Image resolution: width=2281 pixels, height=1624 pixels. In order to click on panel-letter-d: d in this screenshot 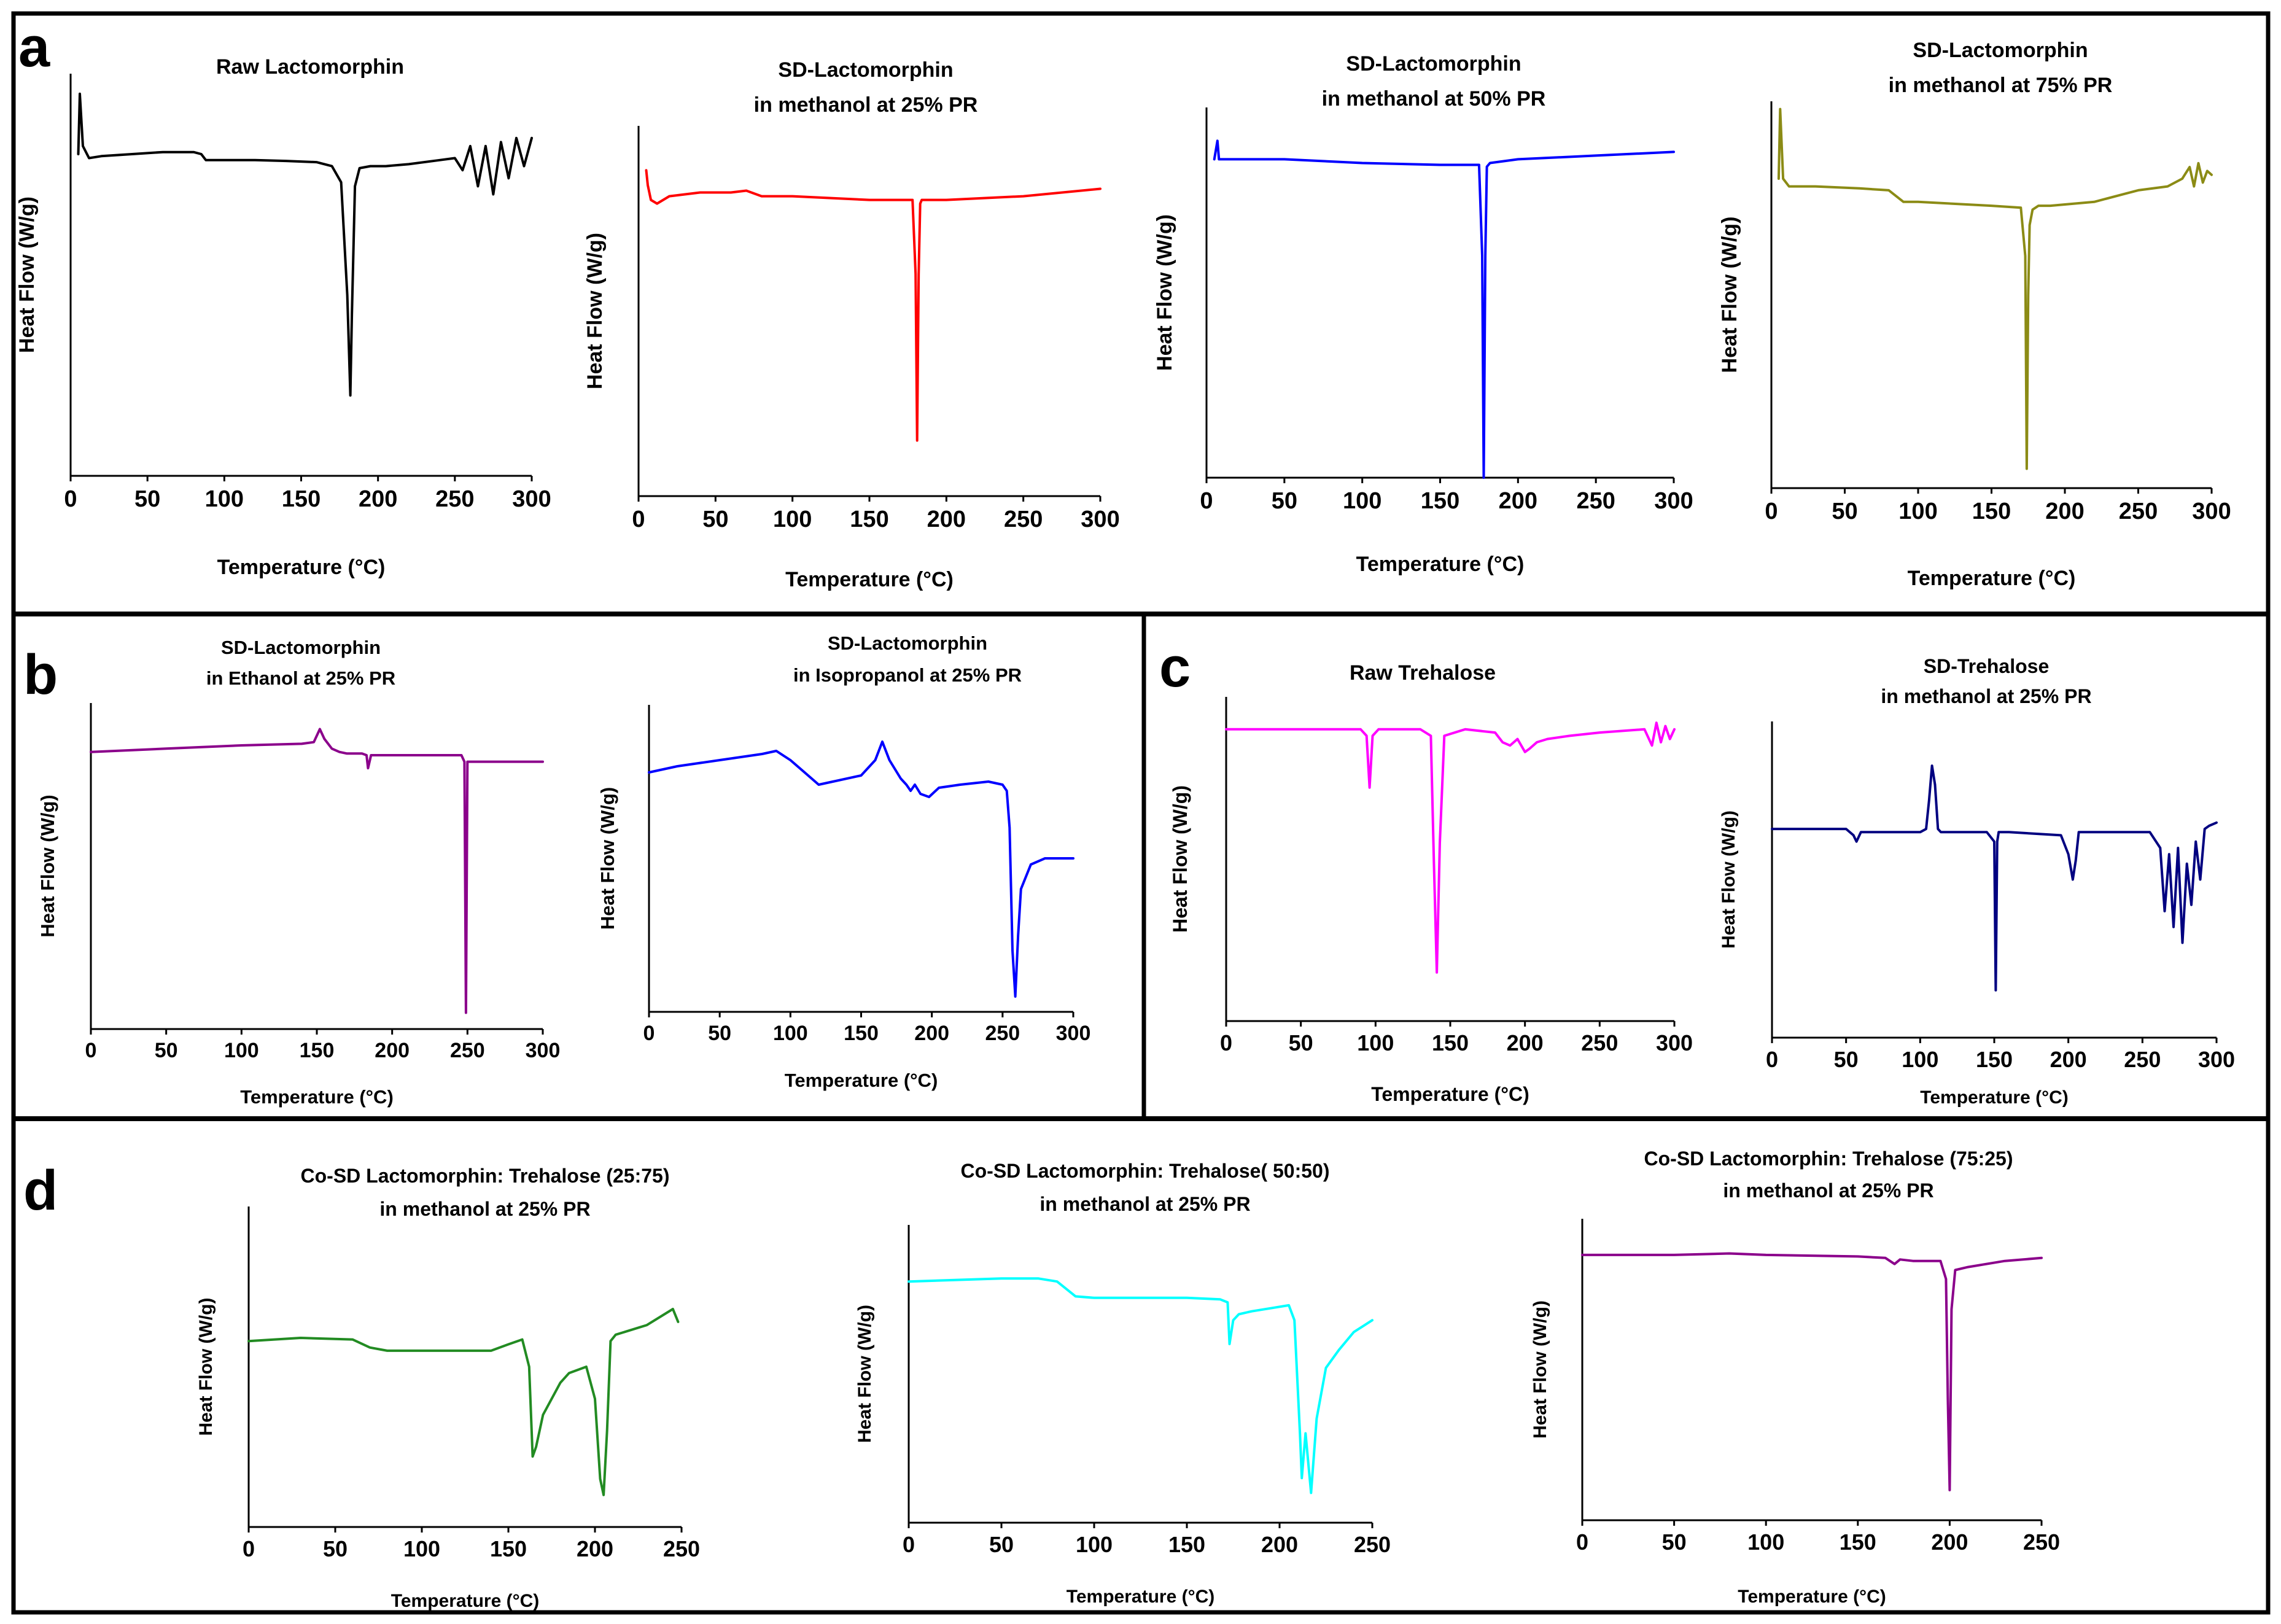, I will do `click(40, 1190)`.